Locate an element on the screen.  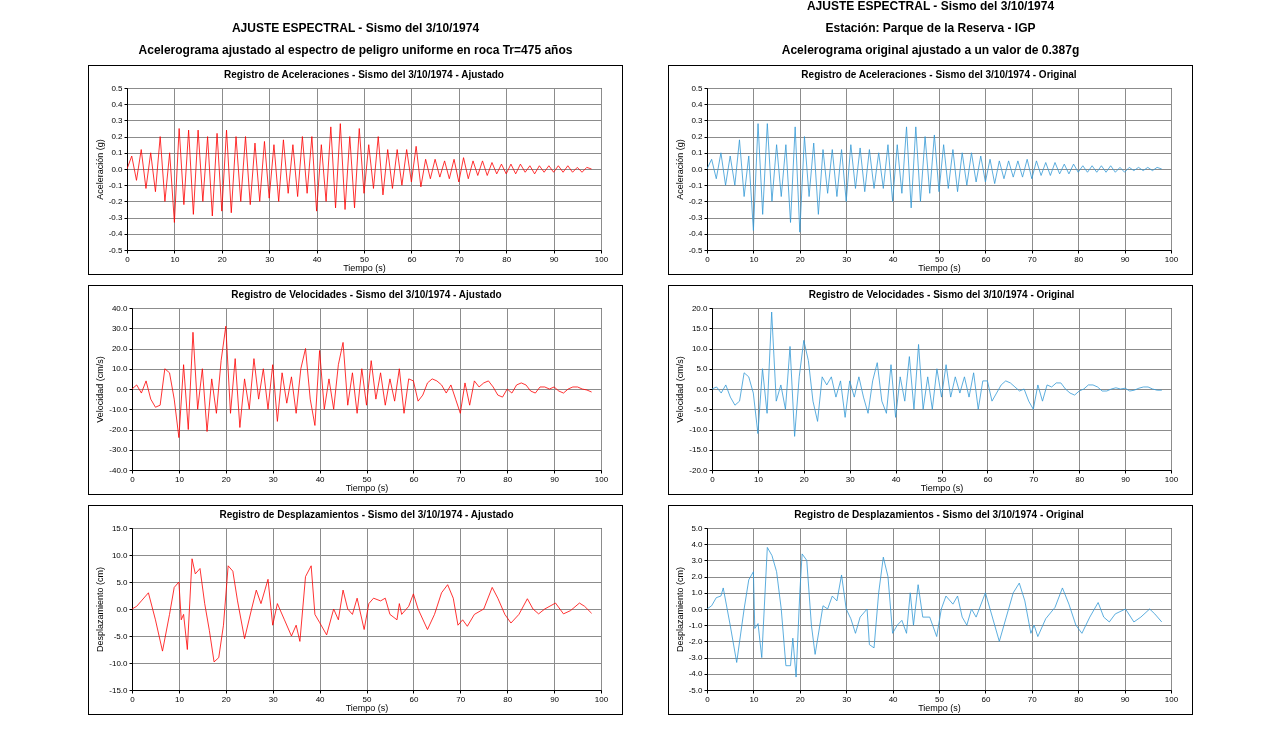
y-tick-label: 0.1 is located at coordinates (697, 153).